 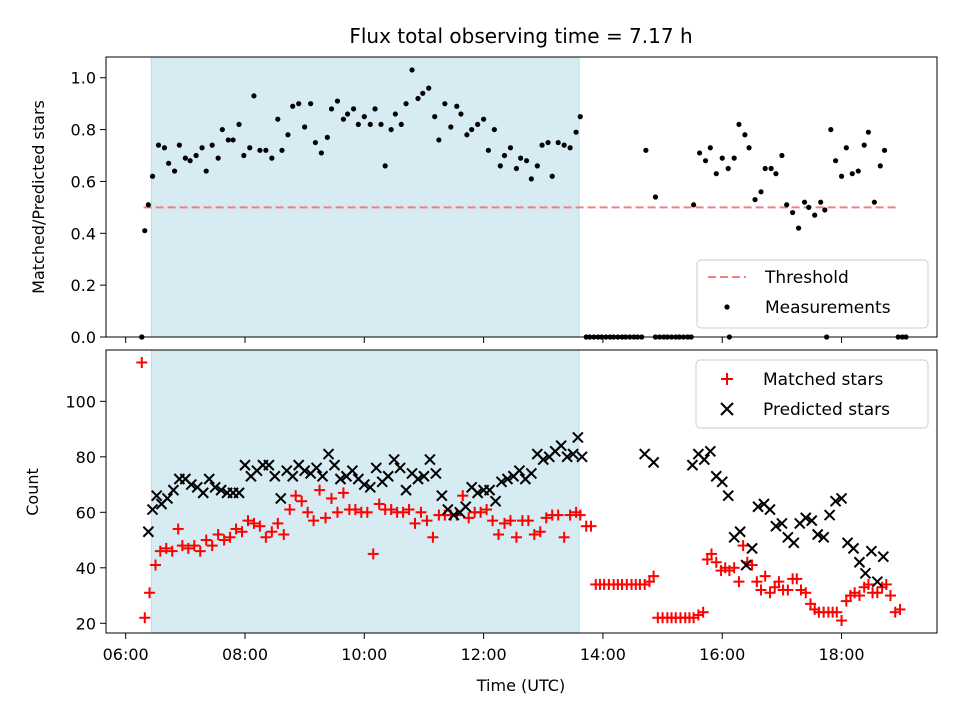 What do you see at coordinates (126, 654) in the screenshot?
I see `bottom-x-tick-label: 06:00` at bounding box center [126, 654].